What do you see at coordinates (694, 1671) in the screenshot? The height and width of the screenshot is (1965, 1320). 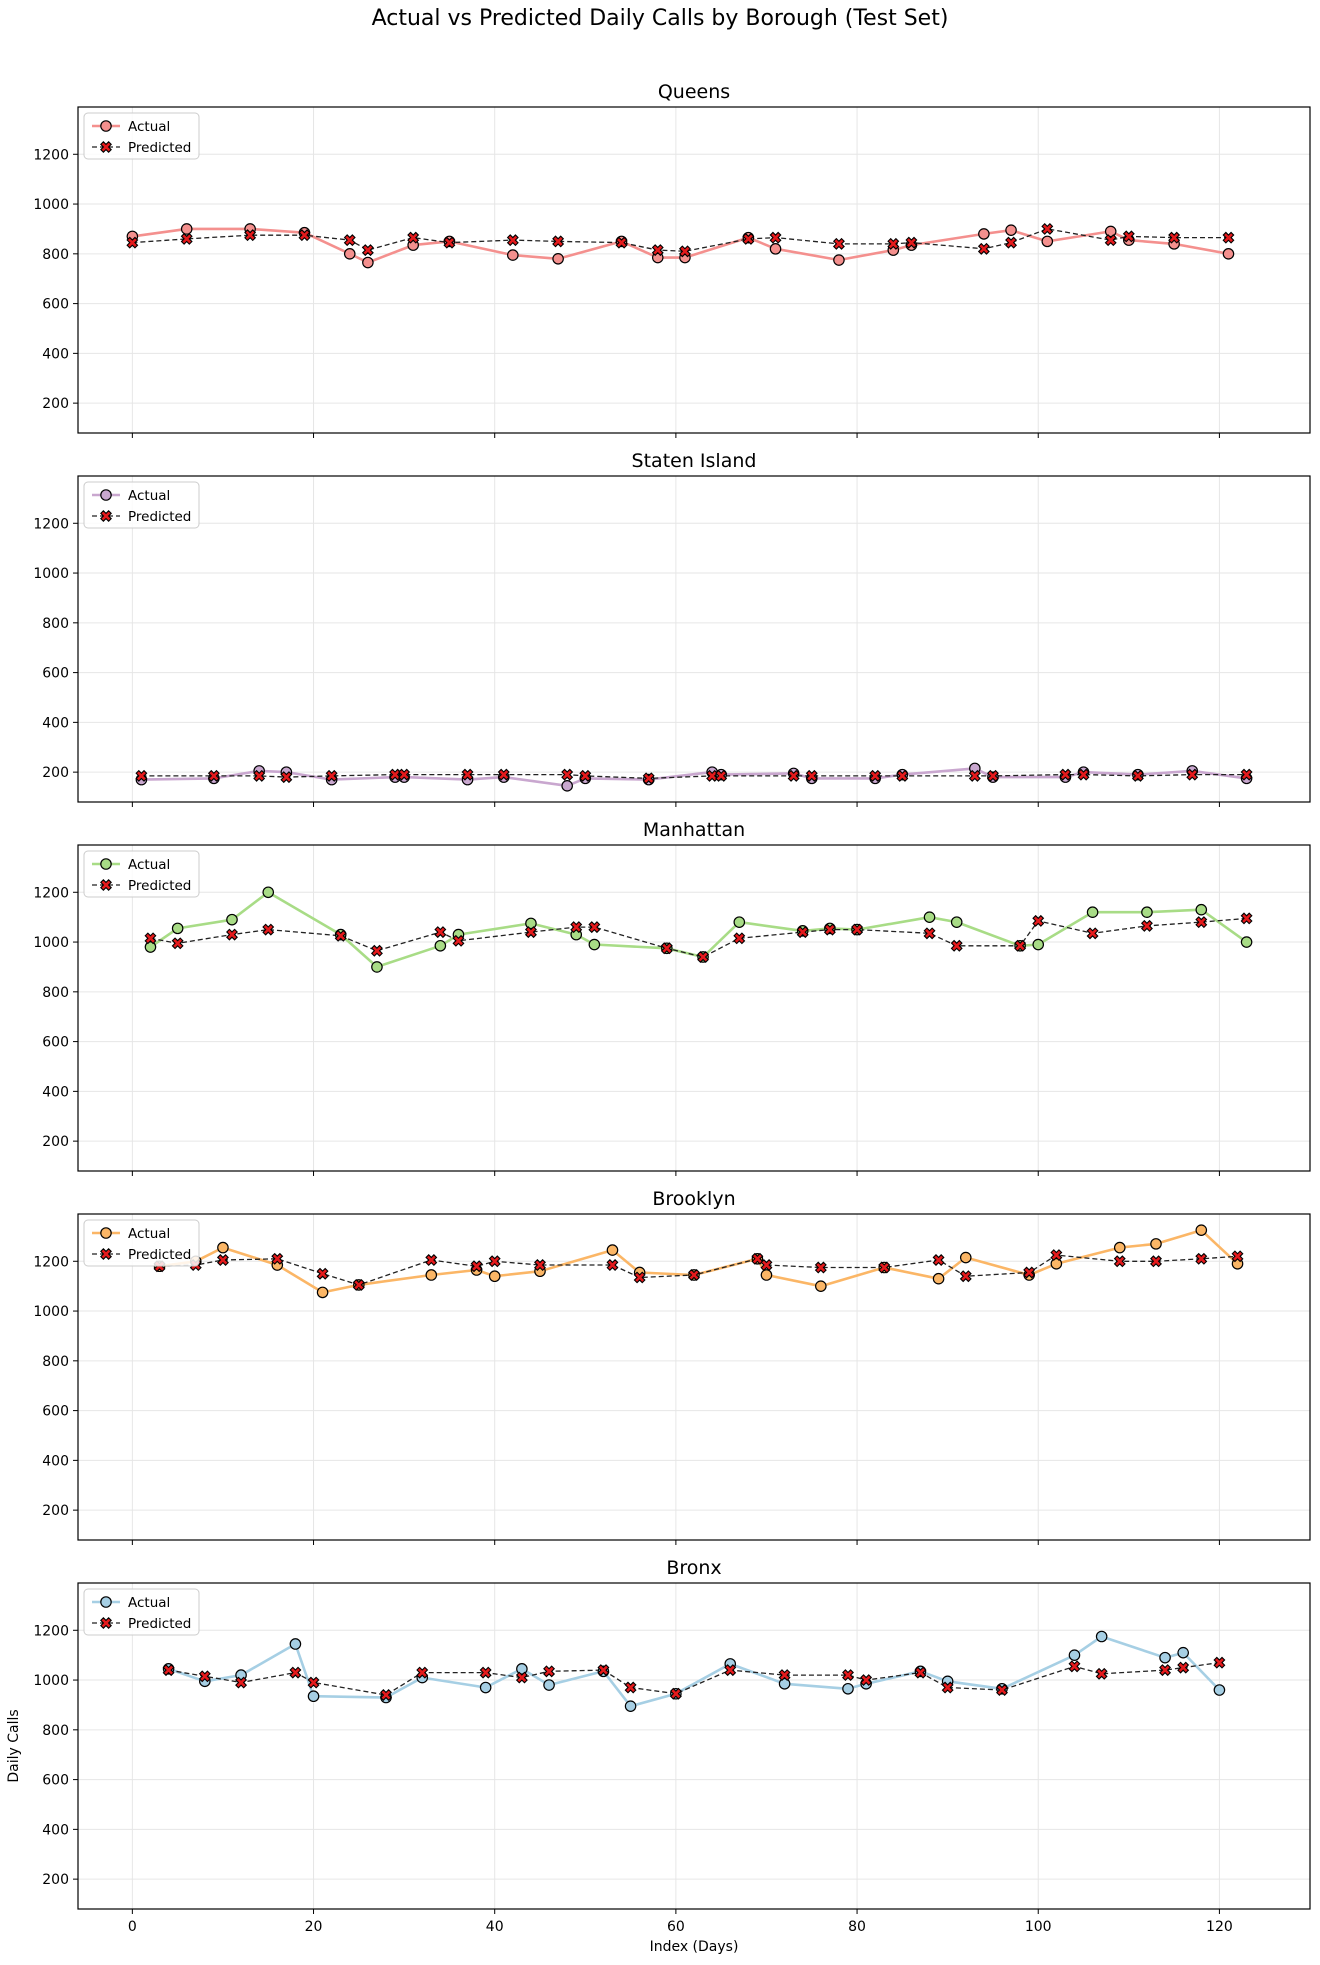 I see `actual-series-line` at bounding box center [694, 1671].